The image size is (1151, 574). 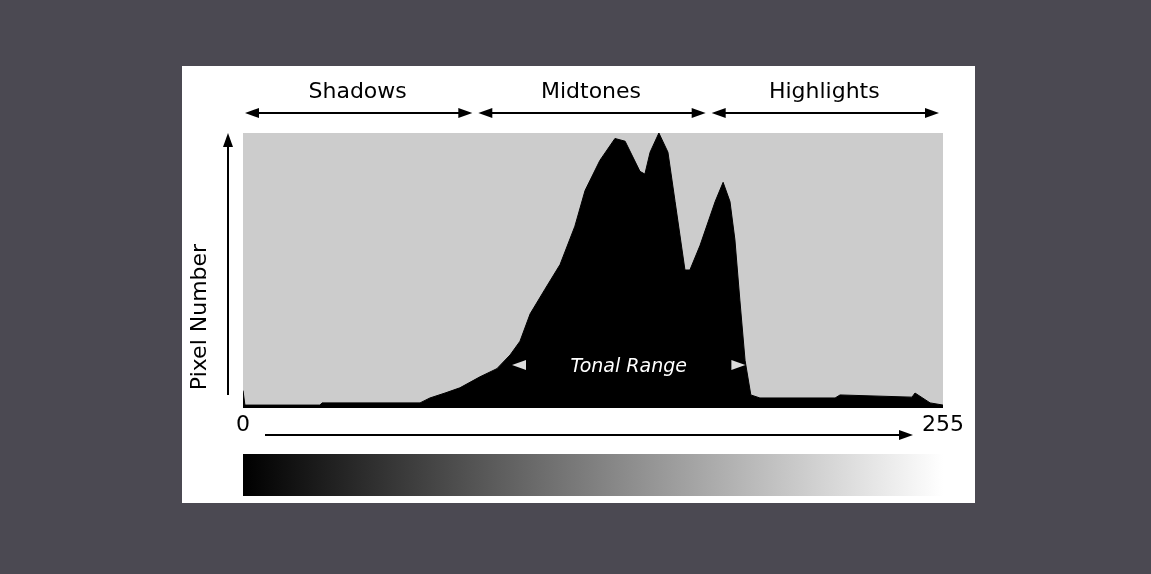 What do you see at coordinates (591, 90) in the screenshot?
I see `text: Midtones` at bounding box center [591, 90].